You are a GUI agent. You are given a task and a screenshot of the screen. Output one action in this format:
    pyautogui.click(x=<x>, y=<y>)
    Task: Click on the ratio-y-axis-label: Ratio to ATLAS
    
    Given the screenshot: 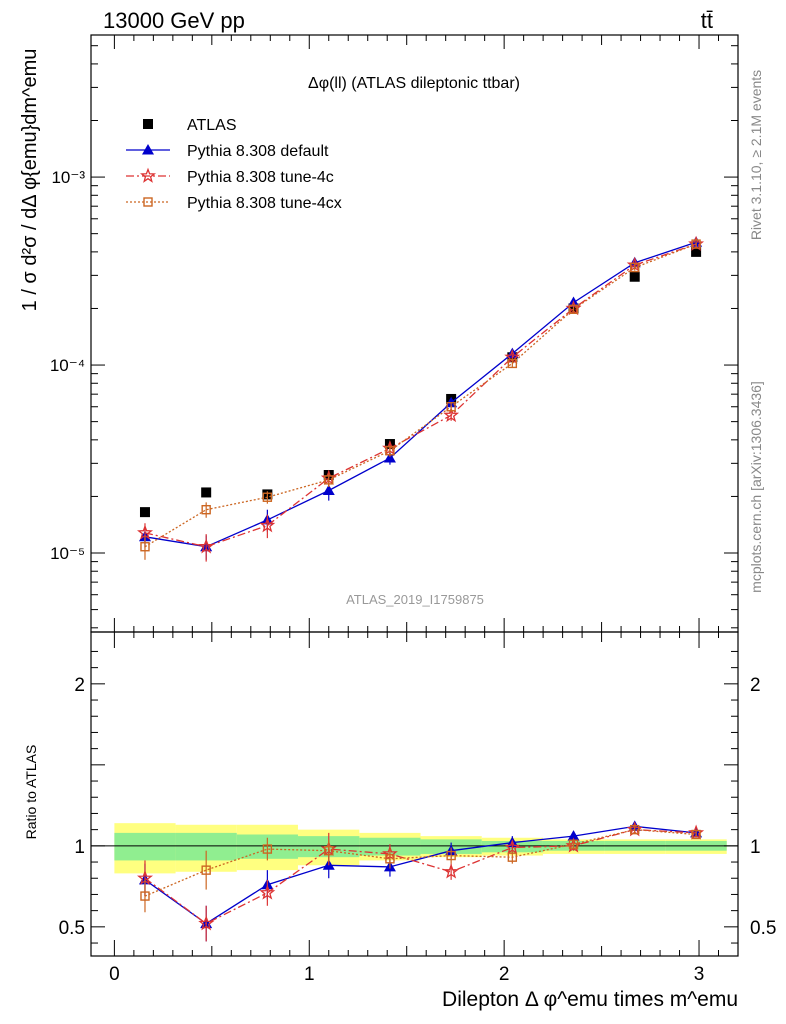 What is the action you would take?
    pyautogui.click(x=31, y=792)
    